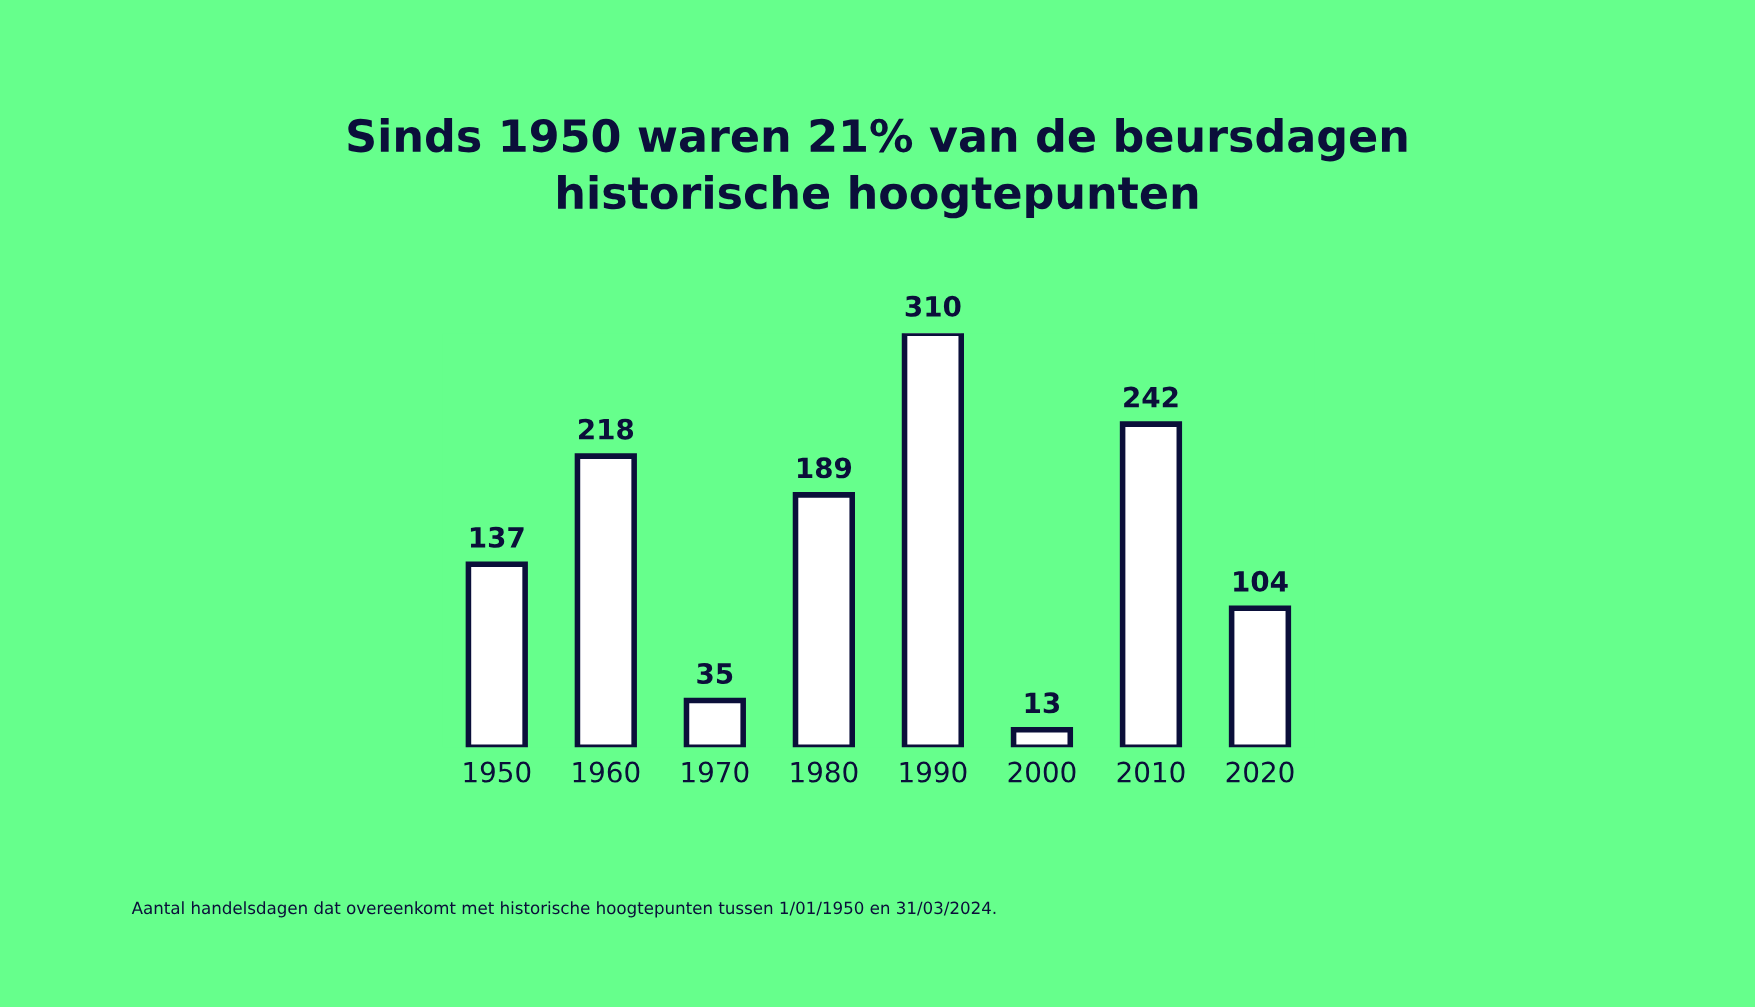  What do you see at coordinates (606, 429) in the screenshot?
I see `data-label: 218` at bounding box center [606, 429].